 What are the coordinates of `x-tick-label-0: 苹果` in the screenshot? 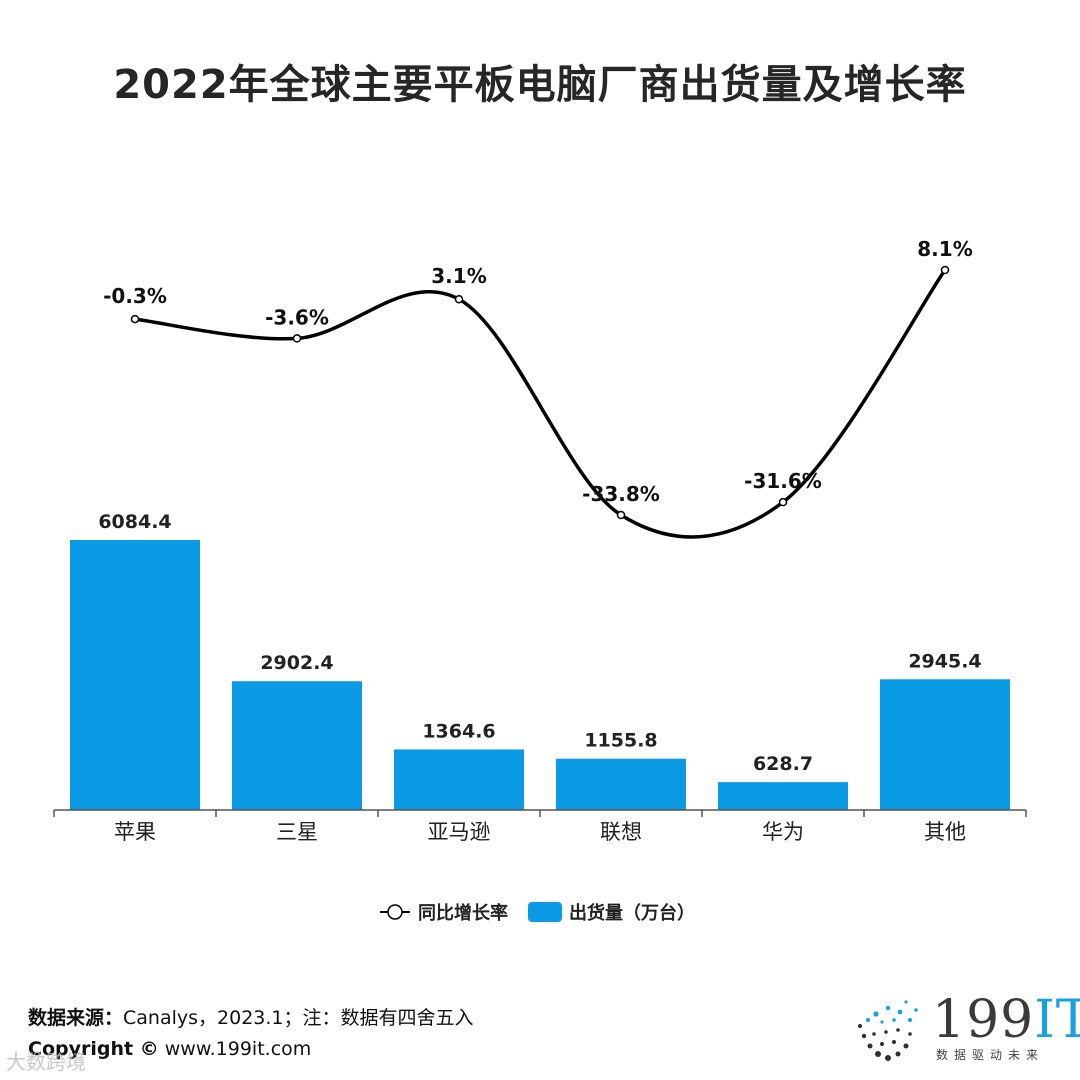 It's located at (135, 832).